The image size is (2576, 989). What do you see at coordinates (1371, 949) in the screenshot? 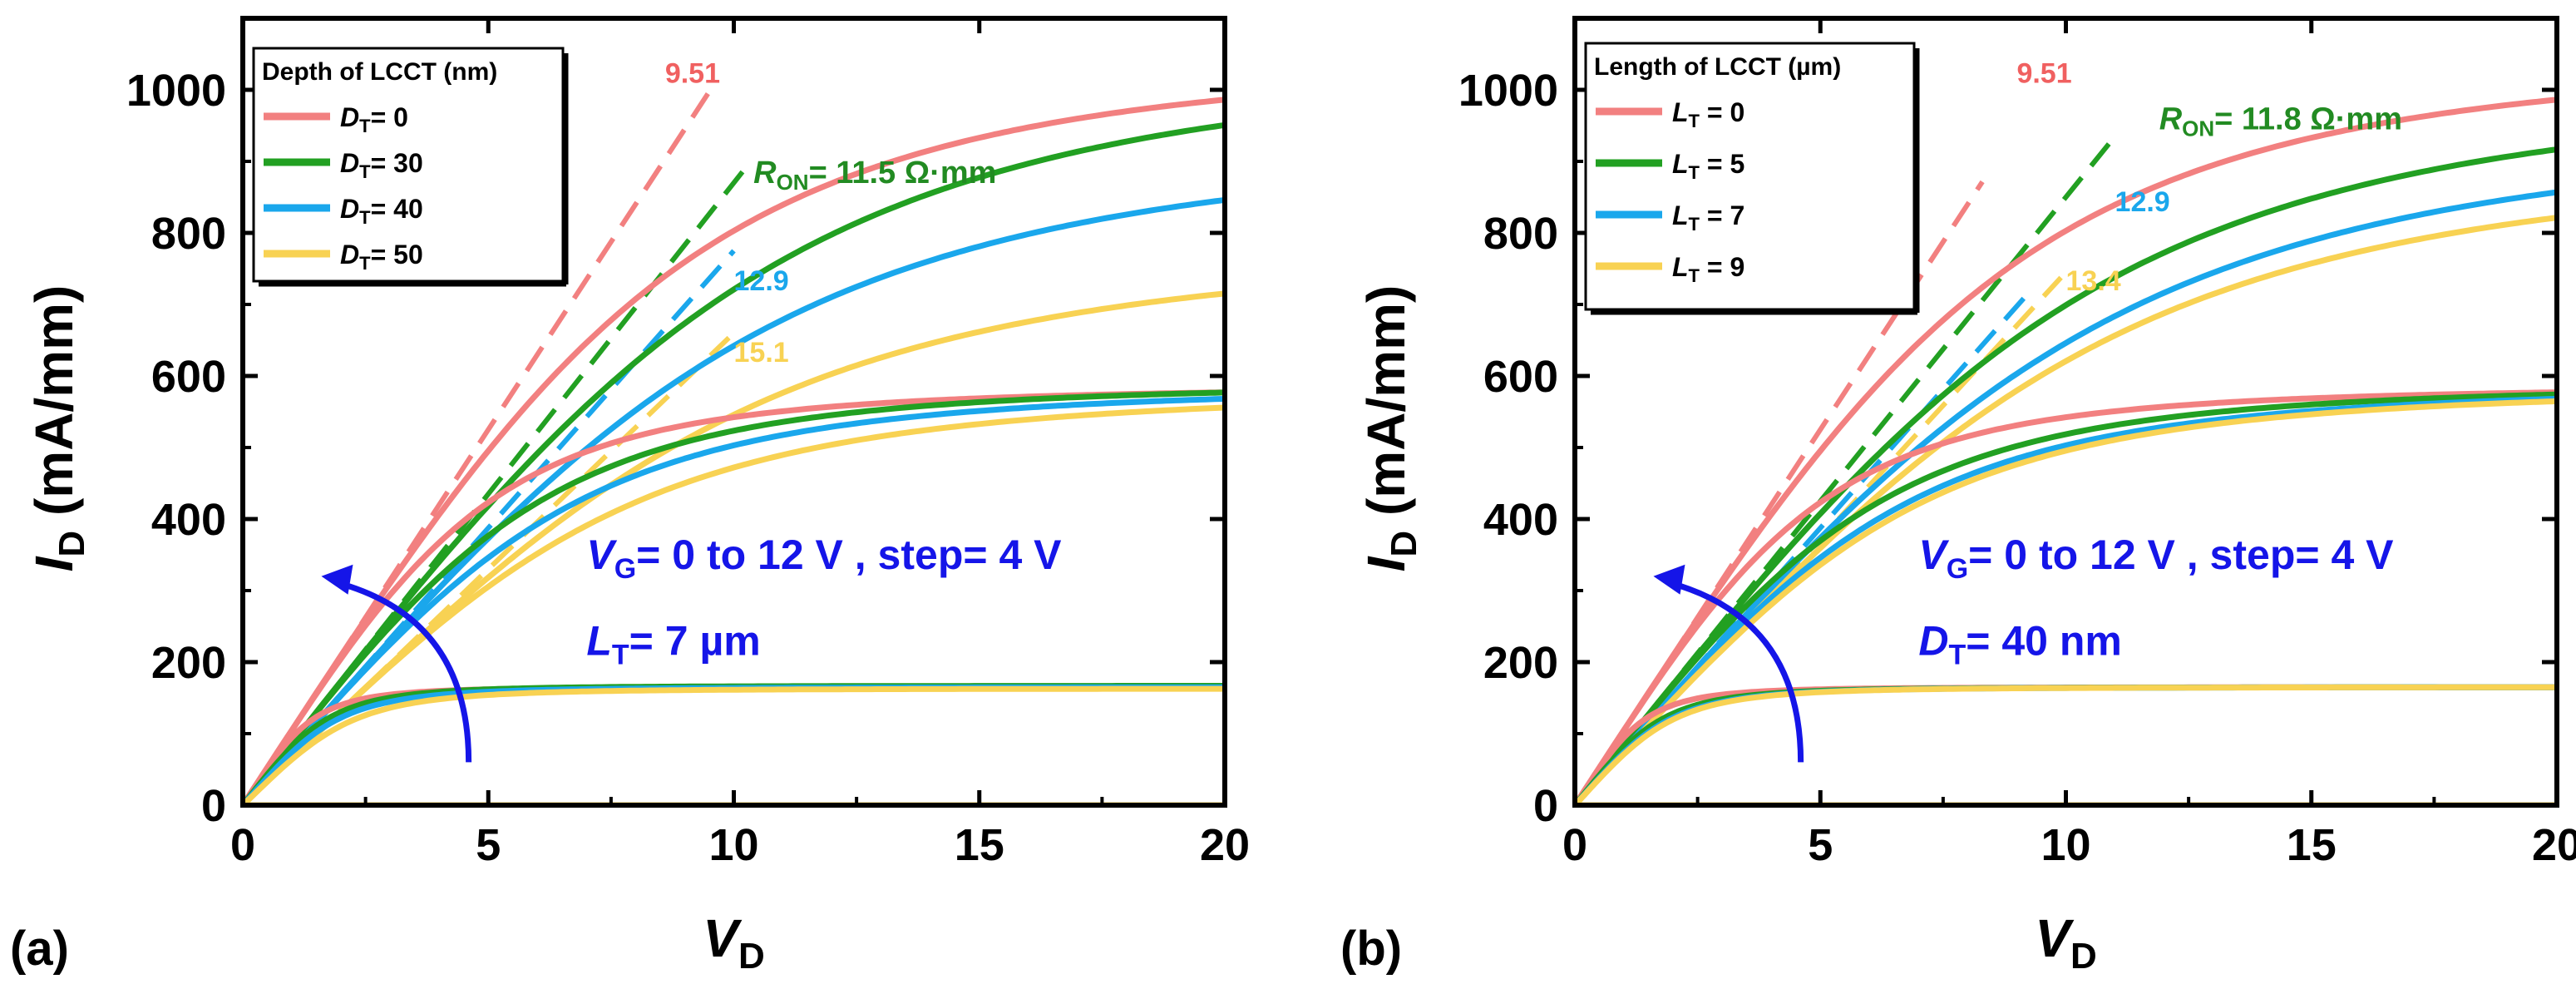
I see `panel-label: (b)` at bounding box center [1371, 949].